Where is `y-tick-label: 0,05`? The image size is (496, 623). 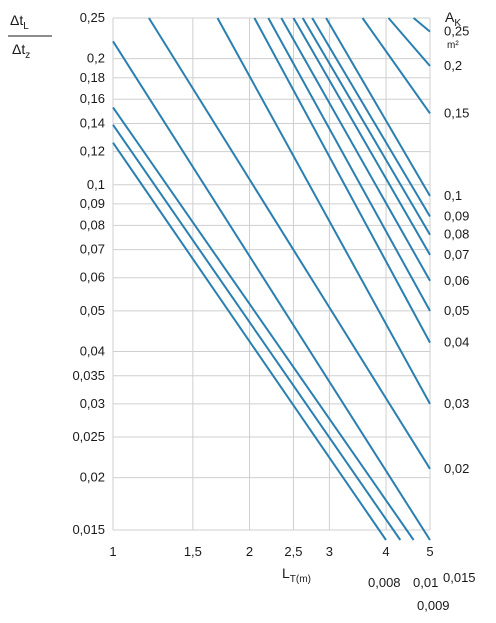 y-tick-label: 0,05 is located at coordinates (92, 310).